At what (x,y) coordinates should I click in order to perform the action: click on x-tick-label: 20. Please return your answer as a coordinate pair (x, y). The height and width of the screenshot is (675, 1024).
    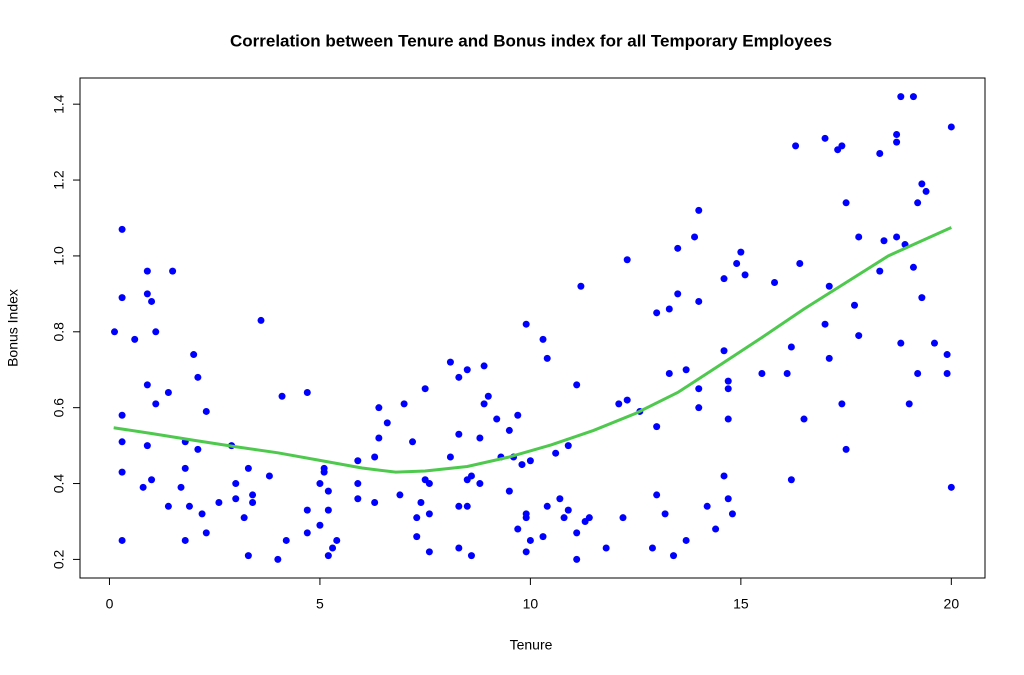
    Looking at the image, I should click on (952, 604).